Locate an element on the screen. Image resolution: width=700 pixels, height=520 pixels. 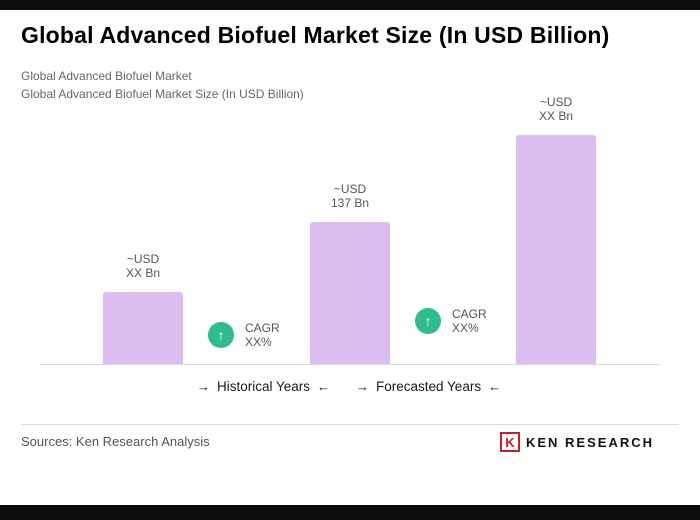
legend-historical-years: → Historical Years ← is located at coordinates (263, 386).